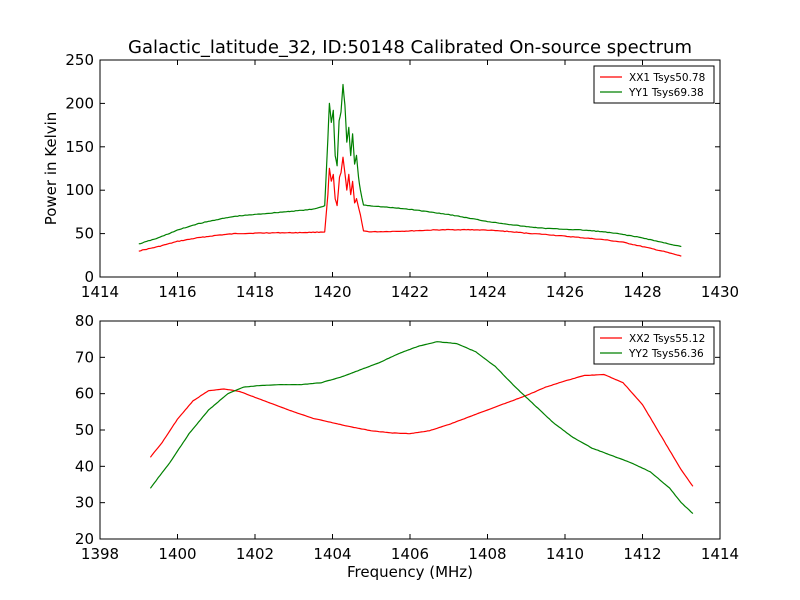 The width and height of the screenshot is (800, 600). Describe the element at coordinates (642, 292) in the screenshot. I see `x-tick-label: 1428` at that location.